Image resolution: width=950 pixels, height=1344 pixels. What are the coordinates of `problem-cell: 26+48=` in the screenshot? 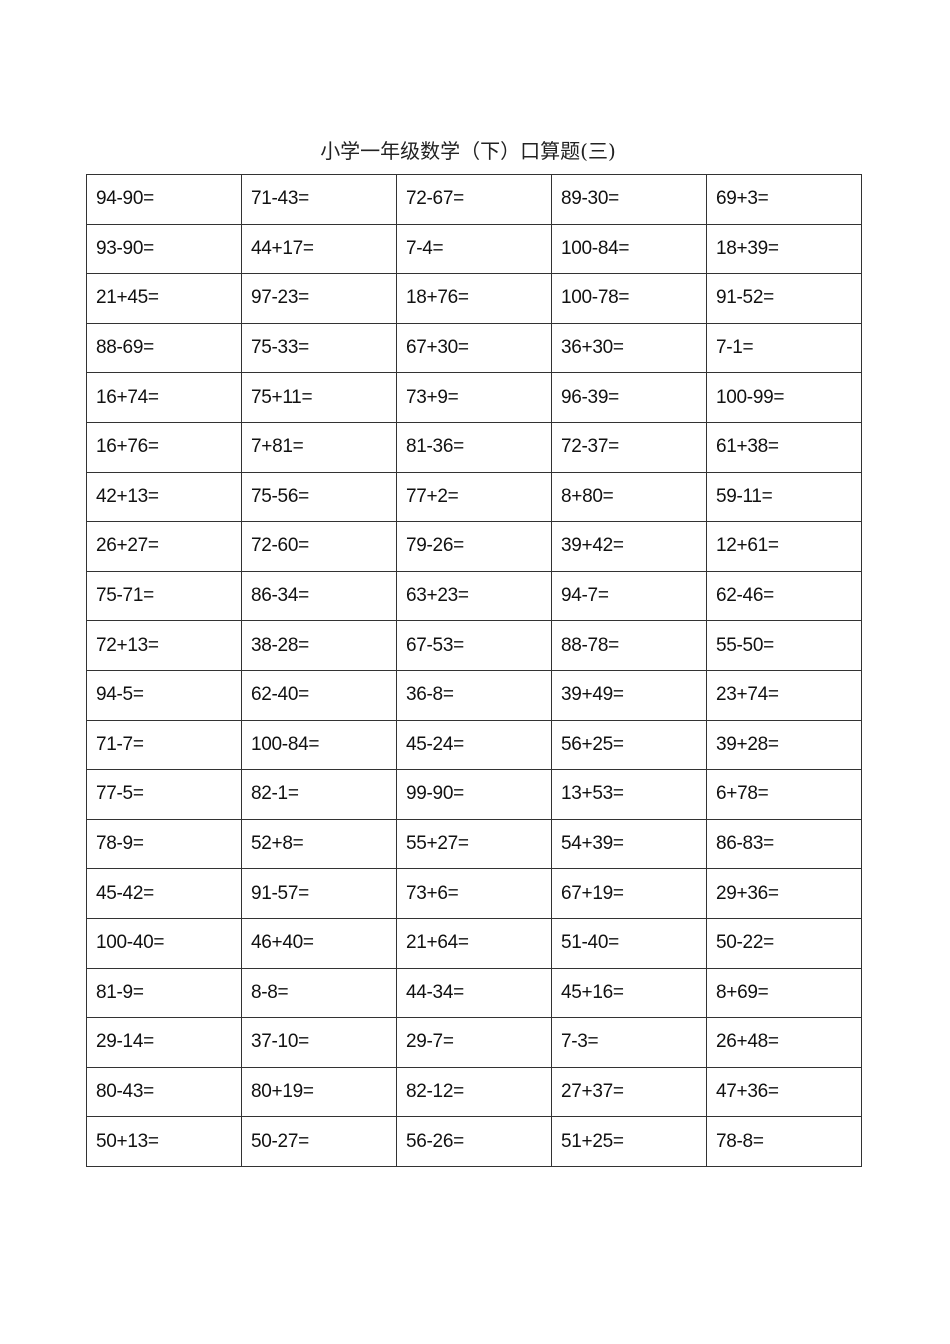 It's located at (784, 1042).